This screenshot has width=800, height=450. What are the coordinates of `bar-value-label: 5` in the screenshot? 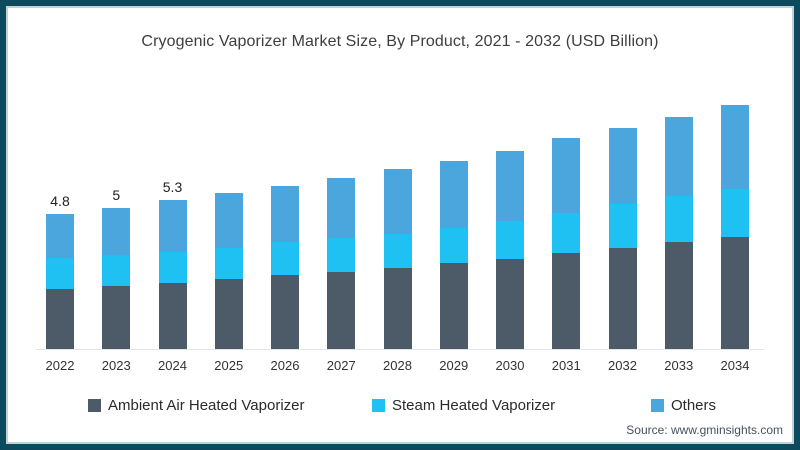 It's located at (116, 195).